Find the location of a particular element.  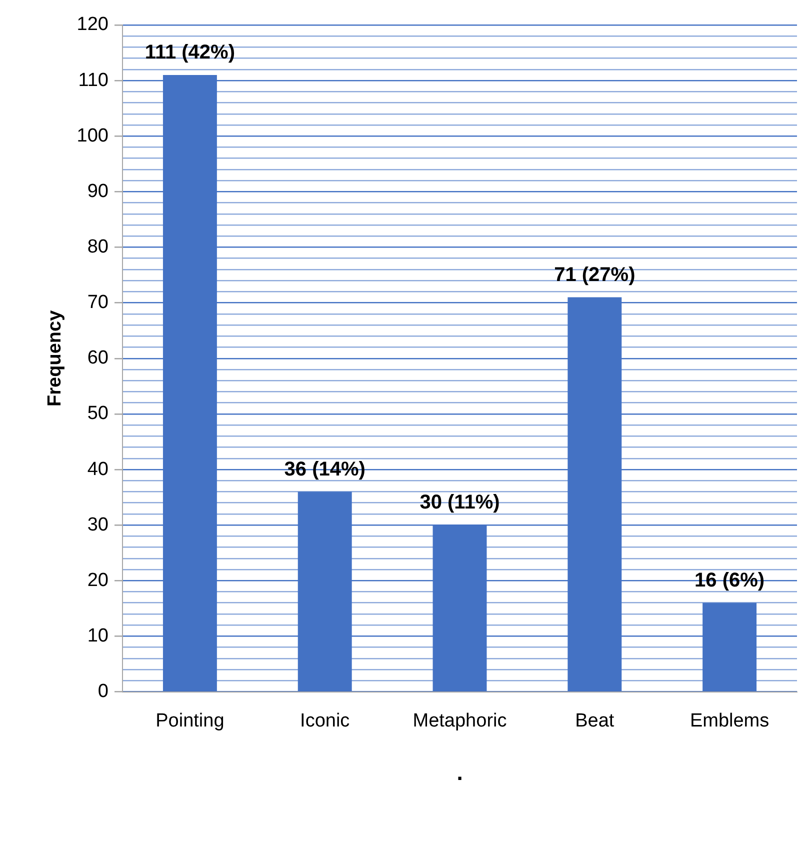

y-tick-label: 70 is located at coordinates (97, 303).